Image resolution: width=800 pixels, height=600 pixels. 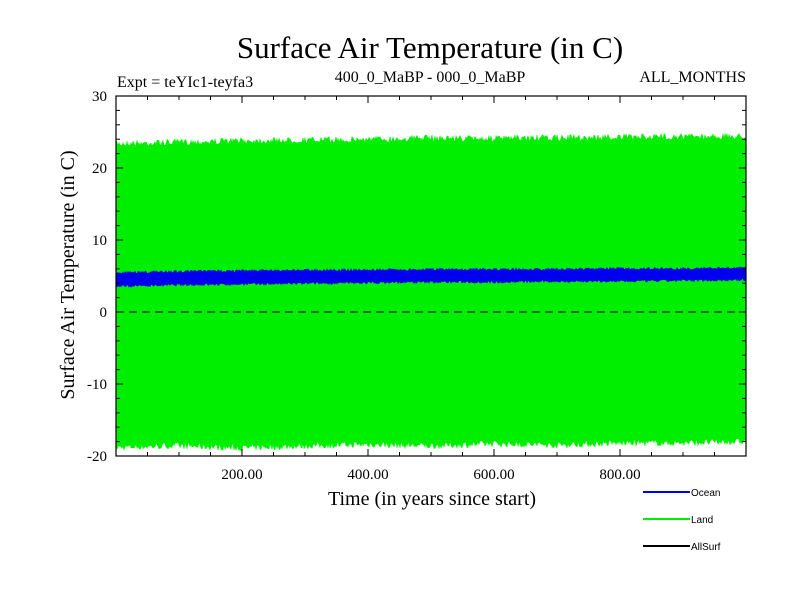 What do you see at coordinates (430, 47) in the screenshot?
I see `chart-title: Surface Air Temperature (in C)` at bounding box center [430, 47].